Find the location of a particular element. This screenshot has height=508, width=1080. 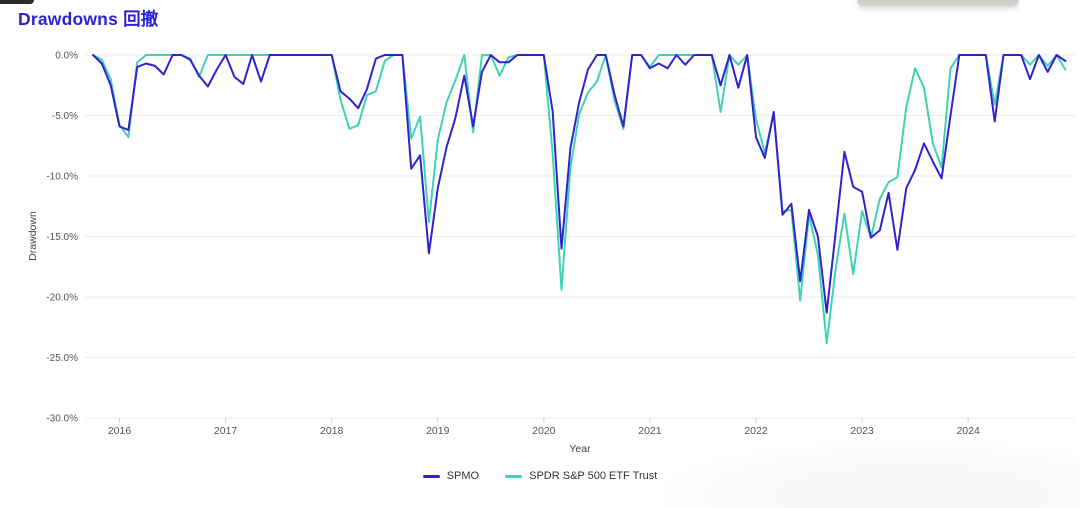

legend-item-spy: SPDR S&P 500 ETF Trust is located at coordinates (581, 476).